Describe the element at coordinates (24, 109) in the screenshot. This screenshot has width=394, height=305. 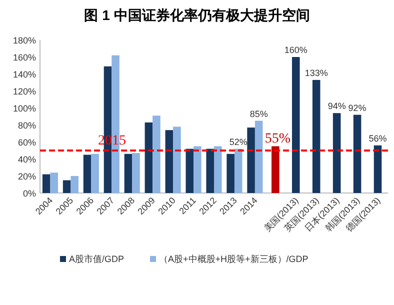
I see `y-tick-label: 100%` at that location.